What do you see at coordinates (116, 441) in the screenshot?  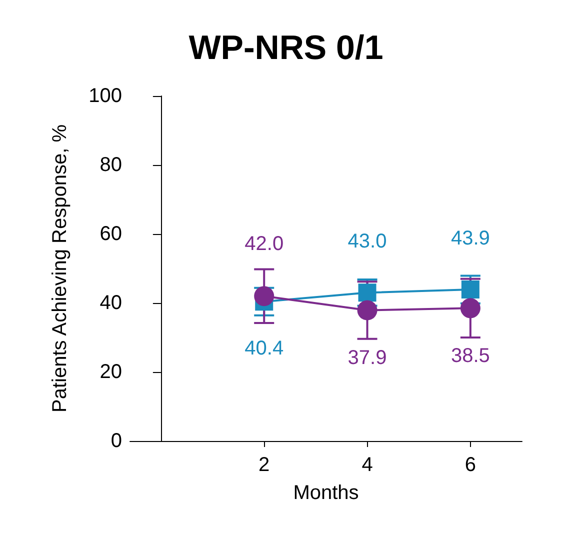 I see `y-tick-label: 0` at bounding box center [116, 441].